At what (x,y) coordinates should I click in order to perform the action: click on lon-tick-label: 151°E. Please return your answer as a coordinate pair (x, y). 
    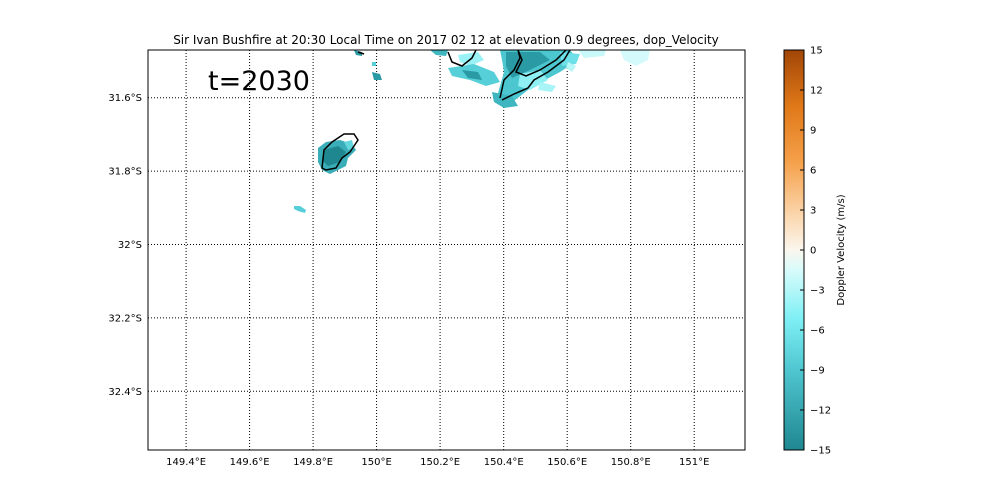
    Looking at the image, I should click on (694, 462).